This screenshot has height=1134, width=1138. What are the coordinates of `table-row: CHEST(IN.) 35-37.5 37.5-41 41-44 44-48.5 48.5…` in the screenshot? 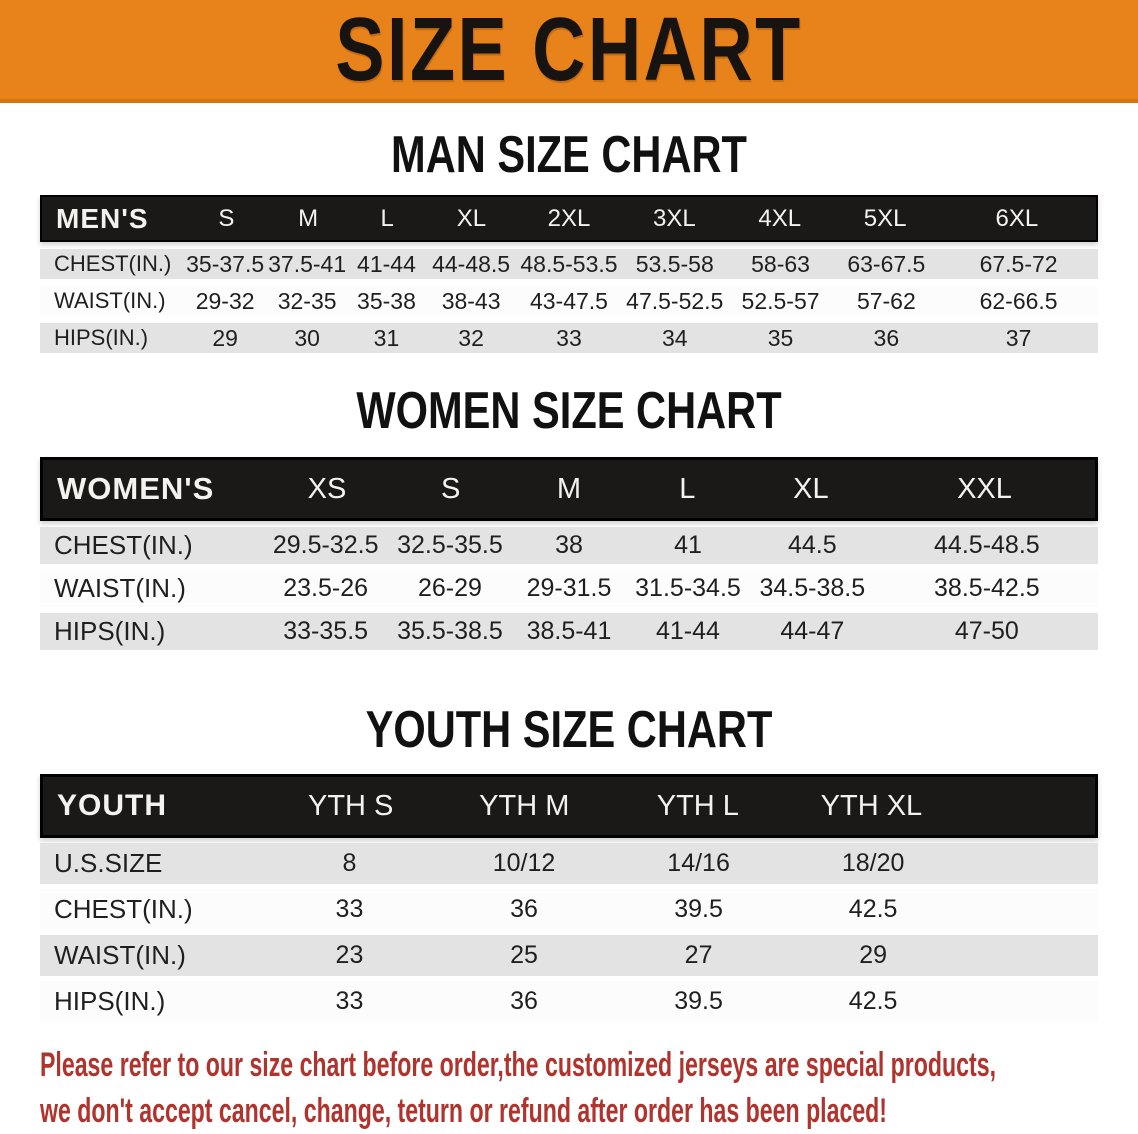 It's located at (569, 264).